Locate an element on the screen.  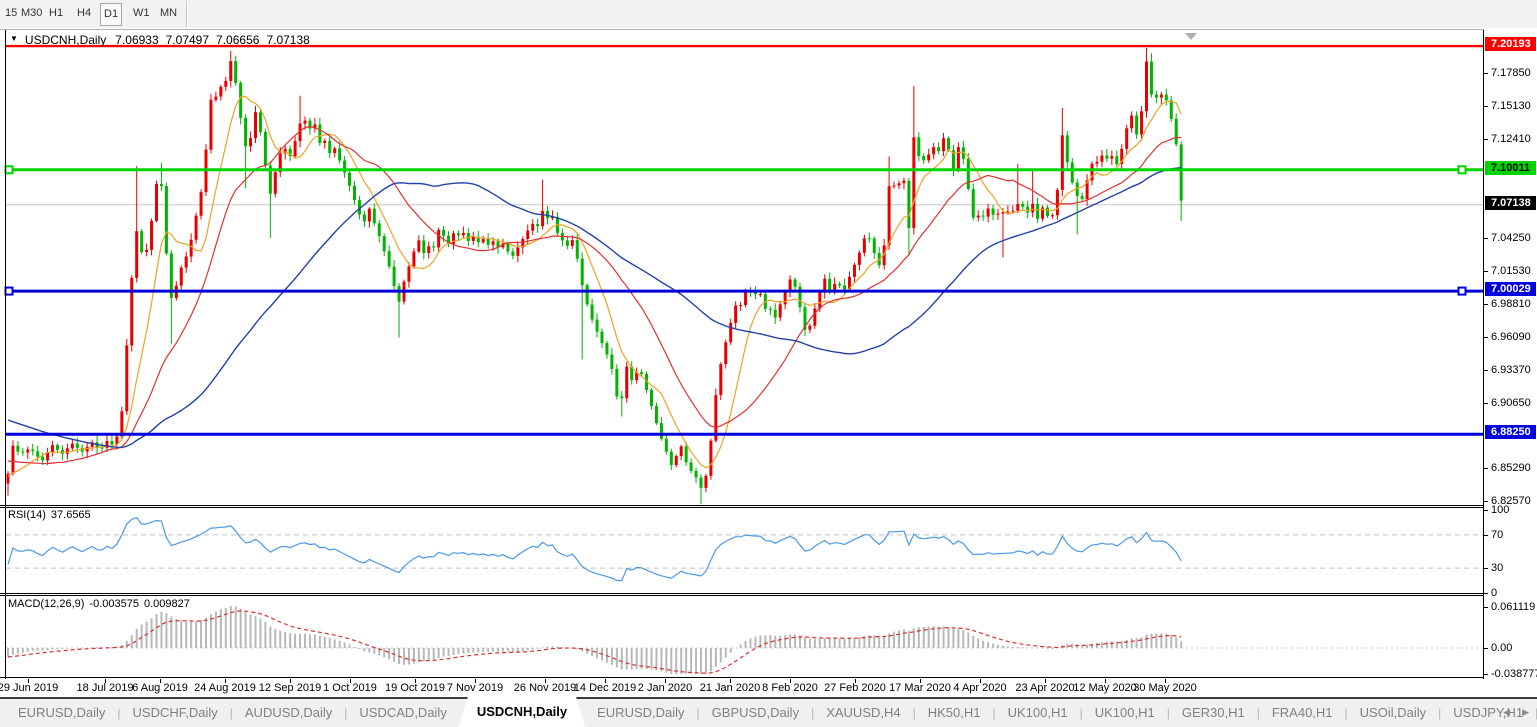
price-tick-label: 6.96090 is located at coordinates (1511, 336).